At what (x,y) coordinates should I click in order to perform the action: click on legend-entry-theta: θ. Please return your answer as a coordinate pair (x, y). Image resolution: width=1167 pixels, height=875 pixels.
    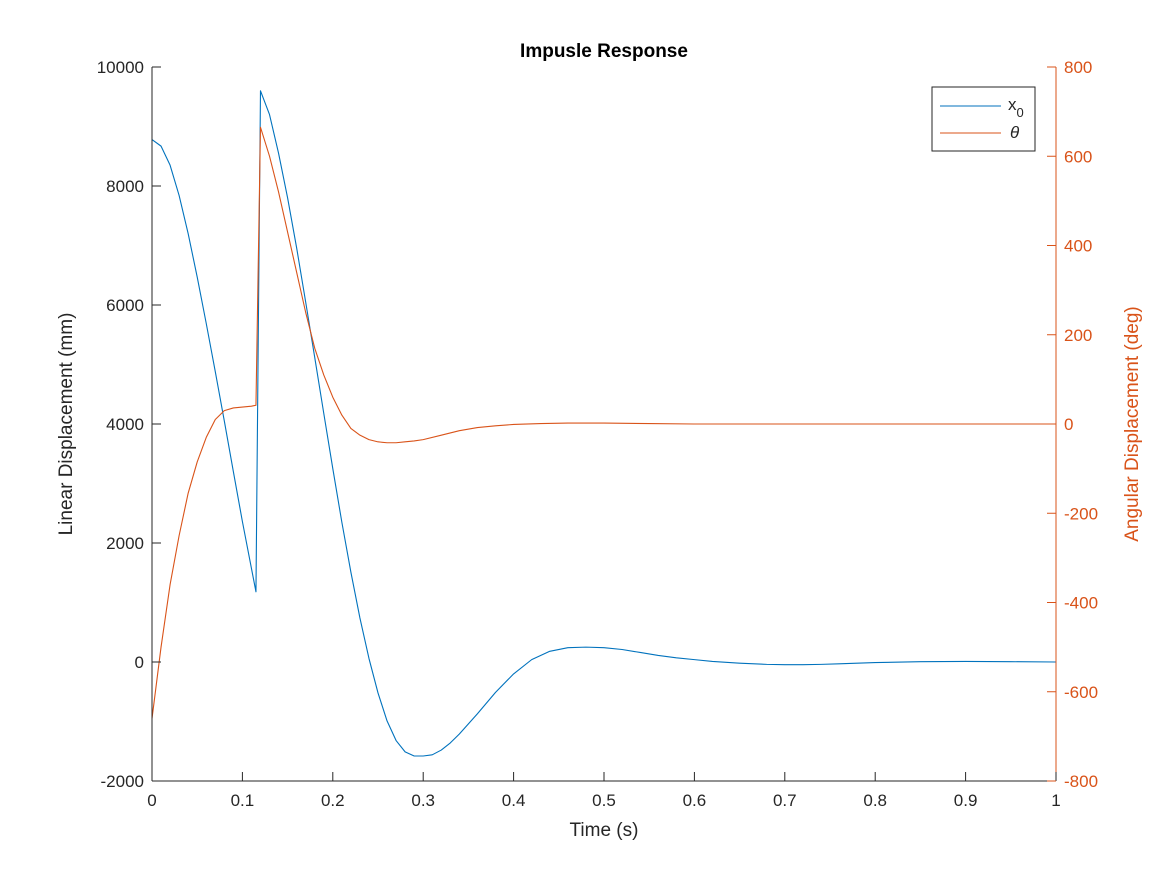
    Looking at the image, I should click on (1015, 132).